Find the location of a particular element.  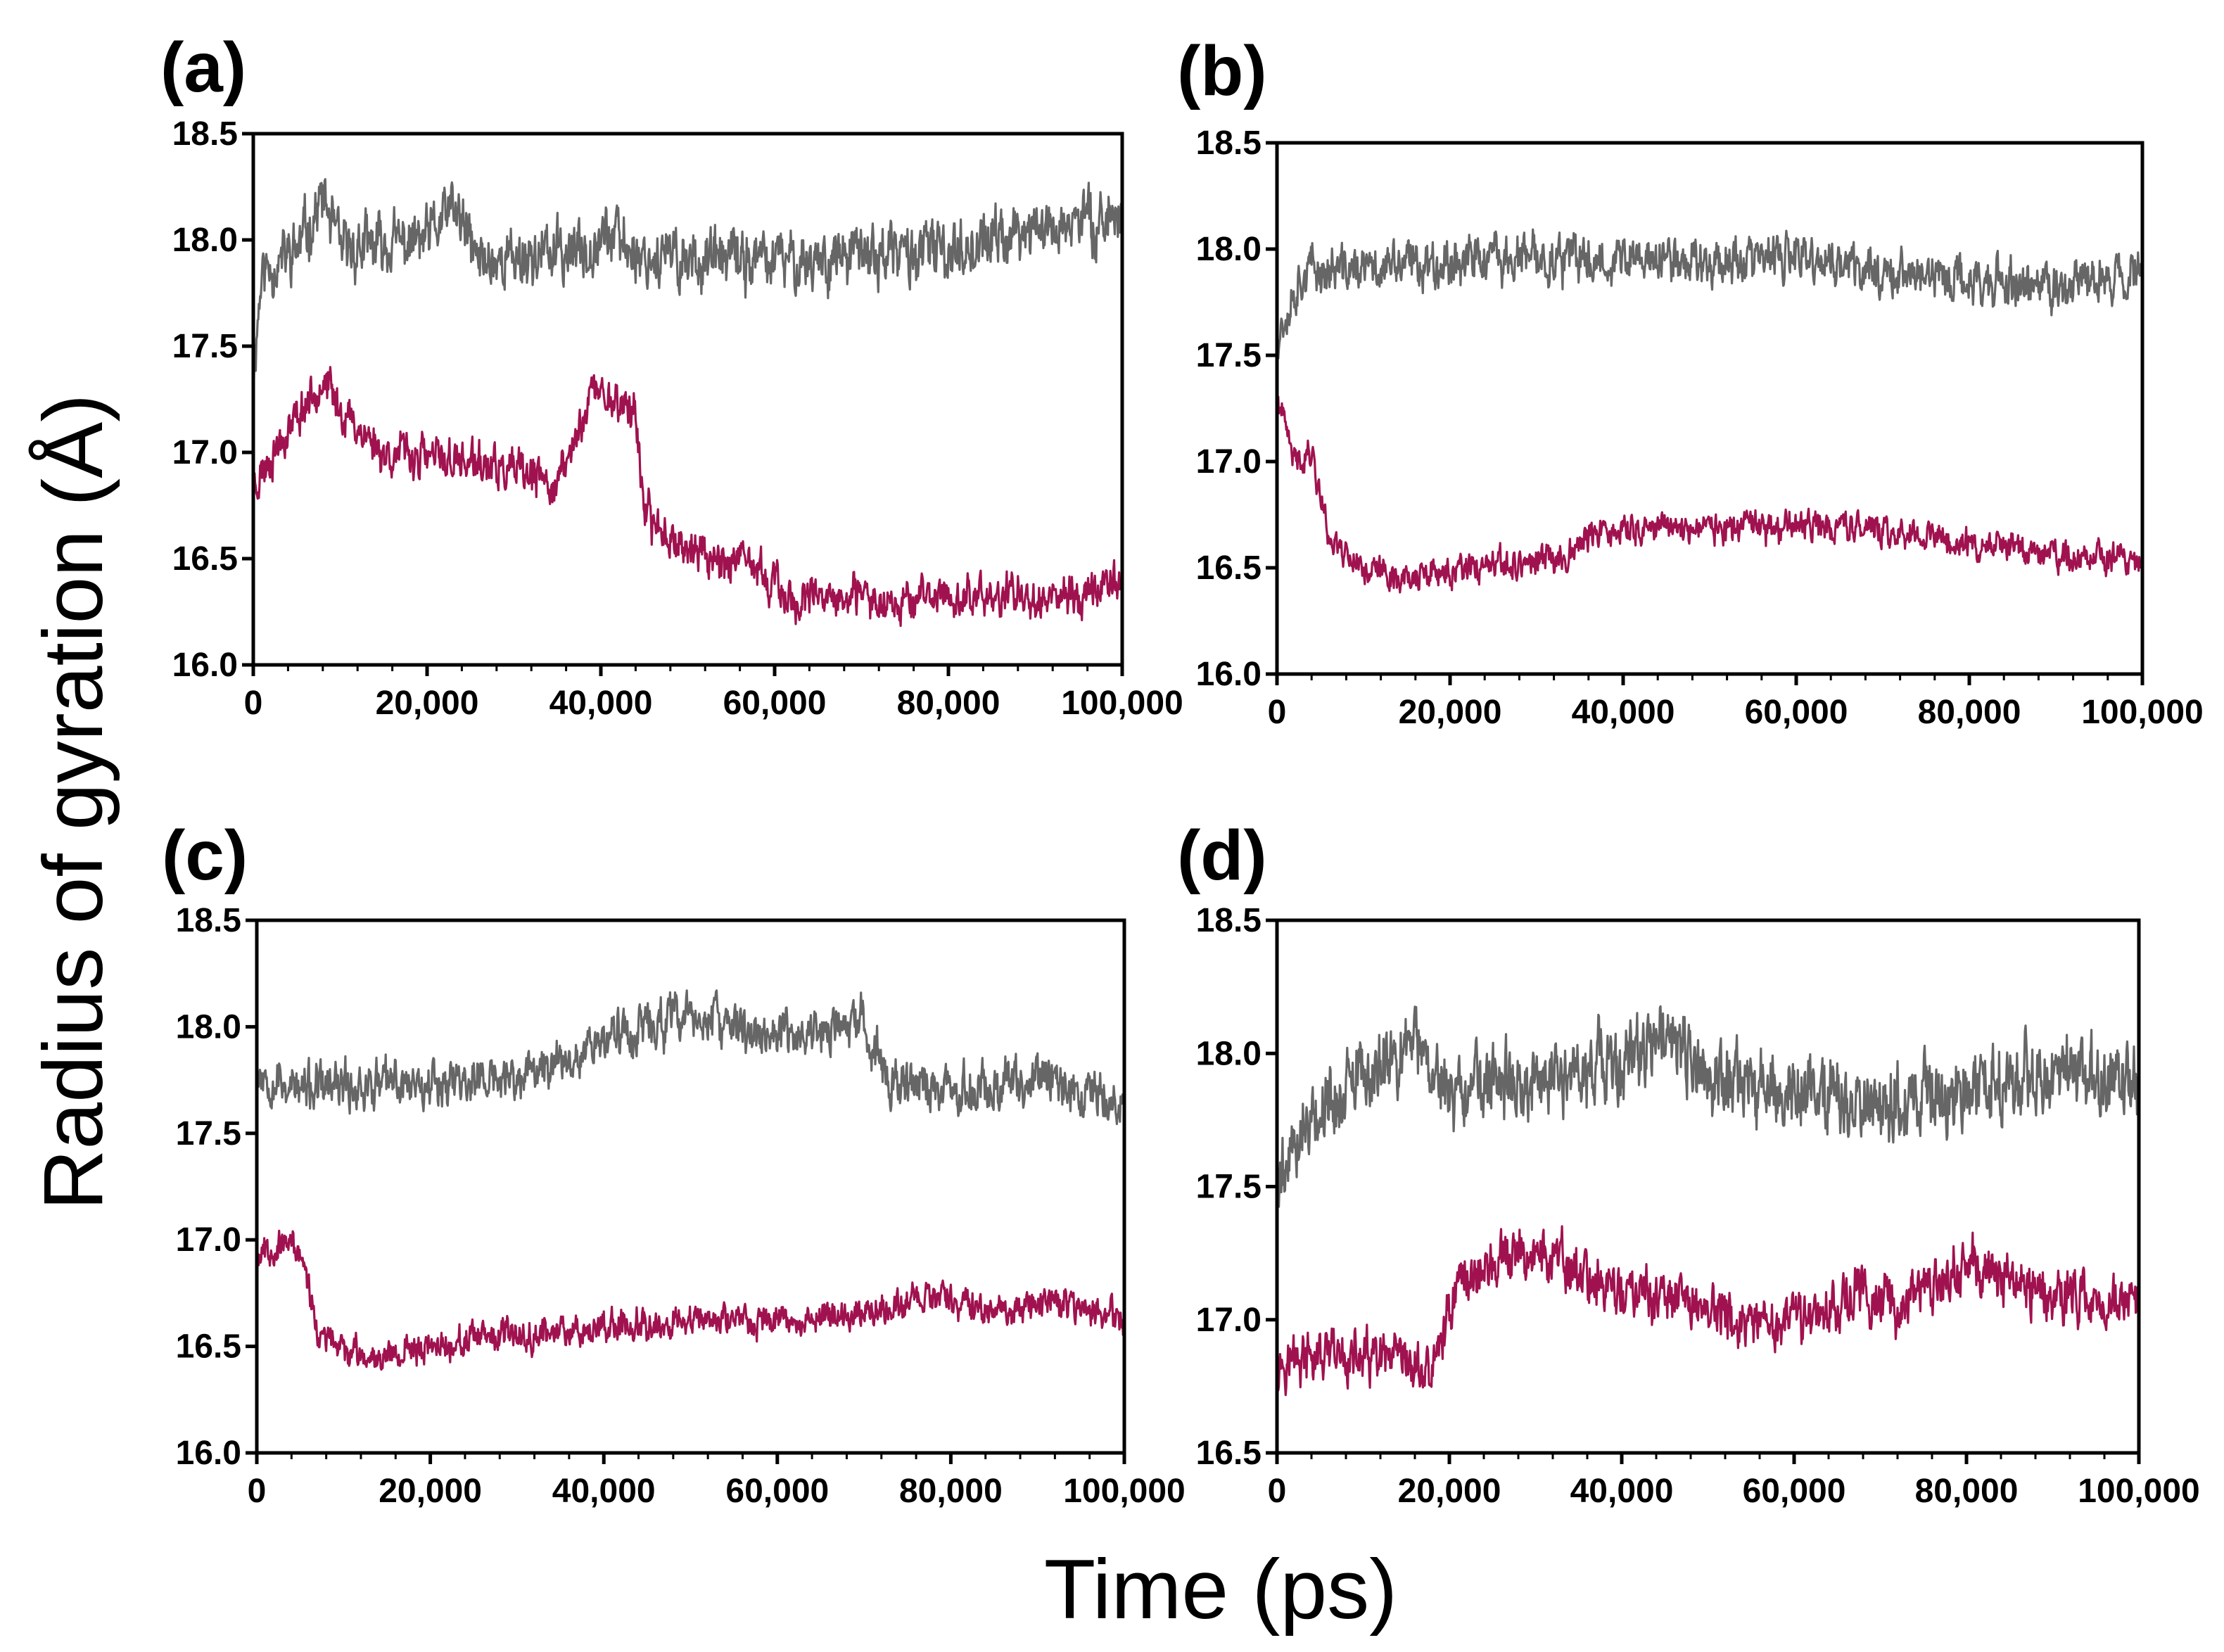

panel-label: (c) is located at coordinates (205, 855).